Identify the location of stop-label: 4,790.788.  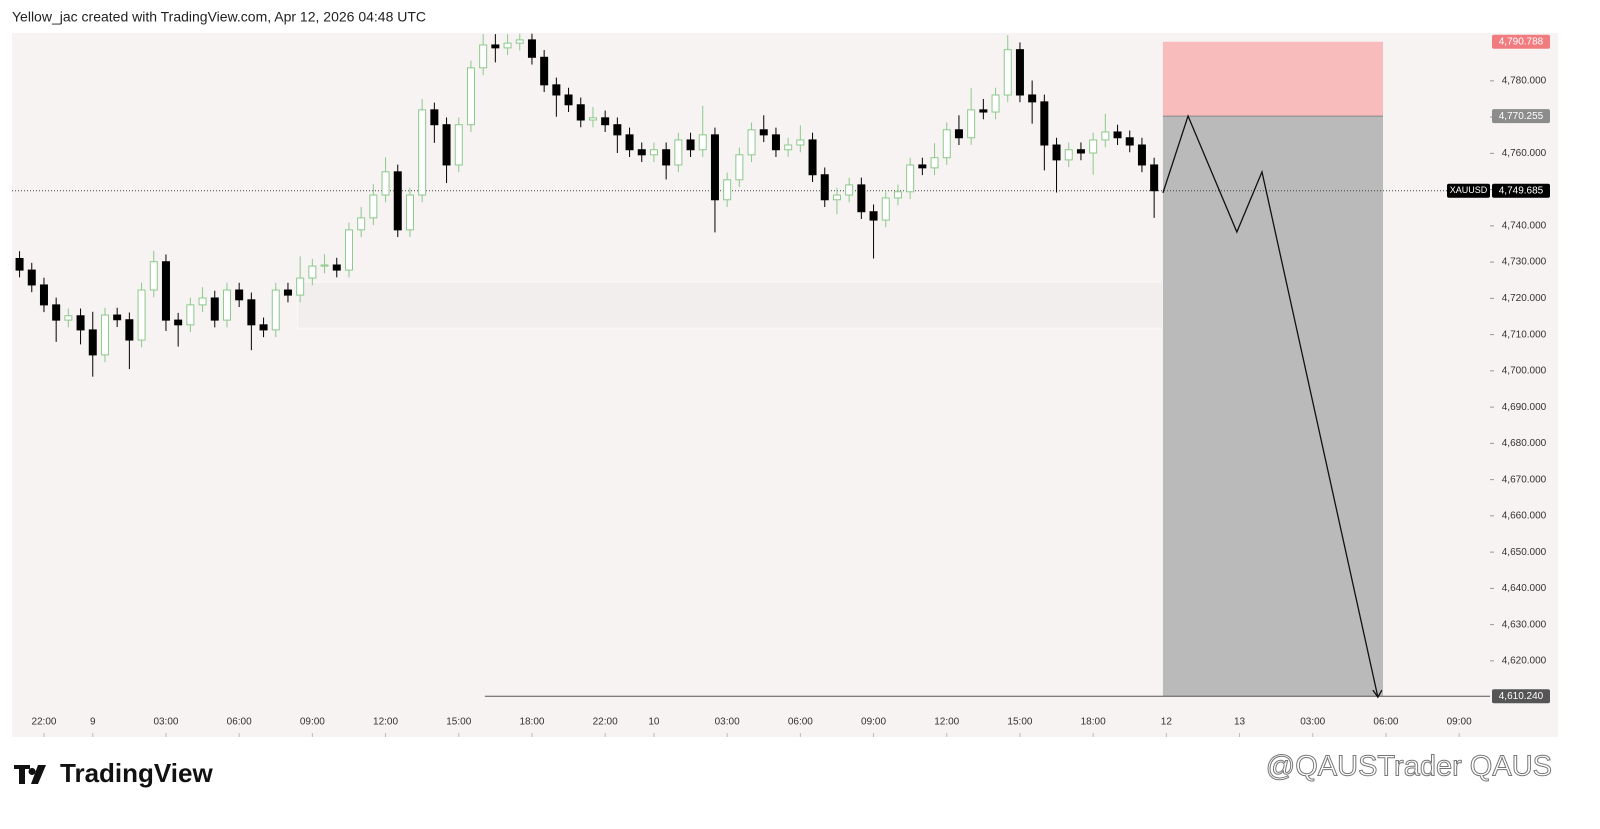
(1521, 41).